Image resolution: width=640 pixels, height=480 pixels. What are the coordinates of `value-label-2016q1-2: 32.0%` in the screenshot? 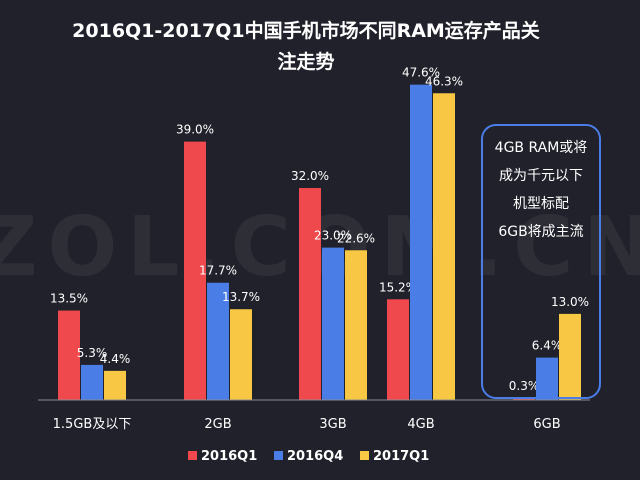 It's located at (310, 176).